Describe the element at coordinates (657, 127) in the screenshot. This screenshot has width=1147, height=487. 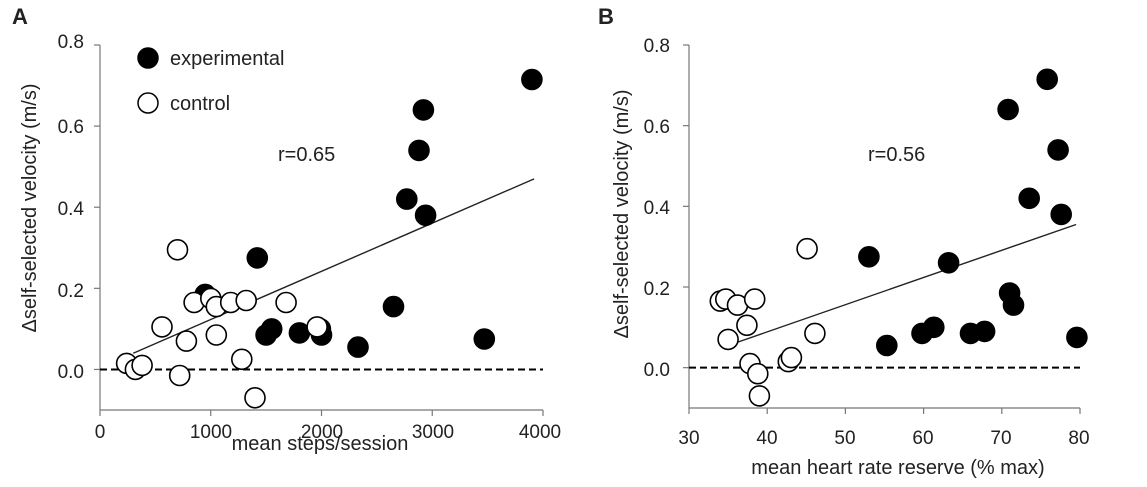
I see `panel-b-y-tick-label: 0.6` at that location.